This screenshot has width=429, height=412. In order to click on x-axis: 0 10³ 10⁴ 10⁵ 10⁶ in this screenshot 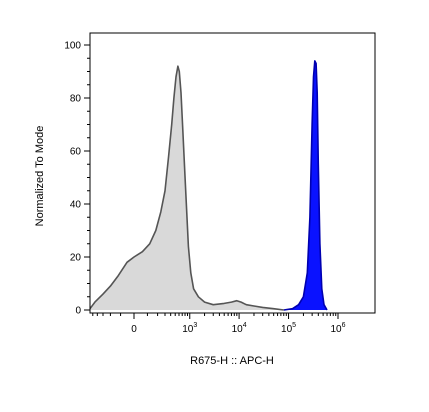, I will do `click(219, 324)`.